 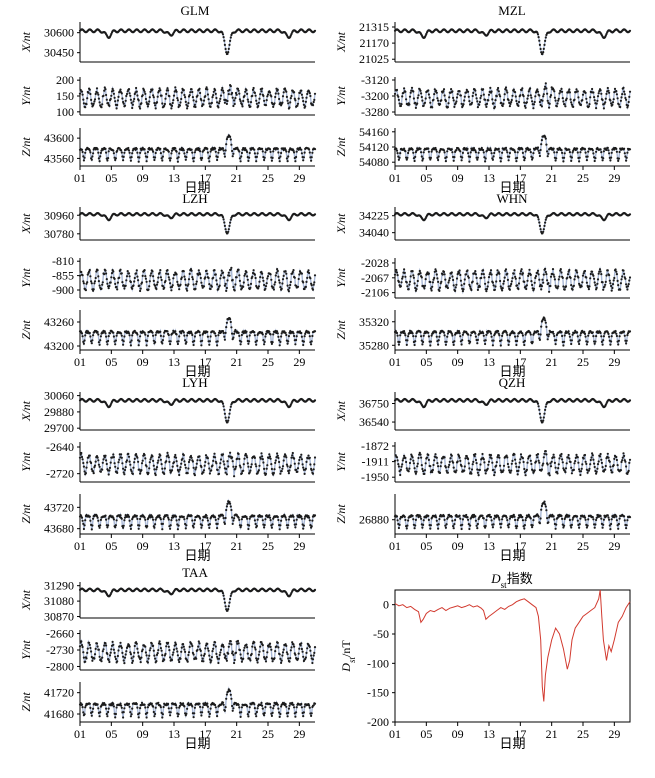 What do you see at coordinates (60, 474) in the screenshot?
I see `y-tick-label: -2720` at bounding box center [60, 474].